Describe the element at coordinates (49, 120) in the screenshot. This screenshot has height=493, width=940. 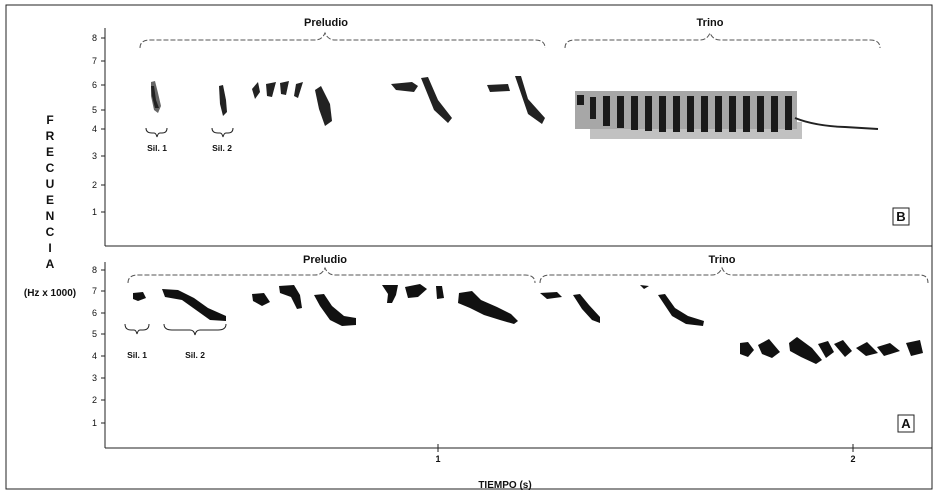
I see `y-letter: F` at that location.